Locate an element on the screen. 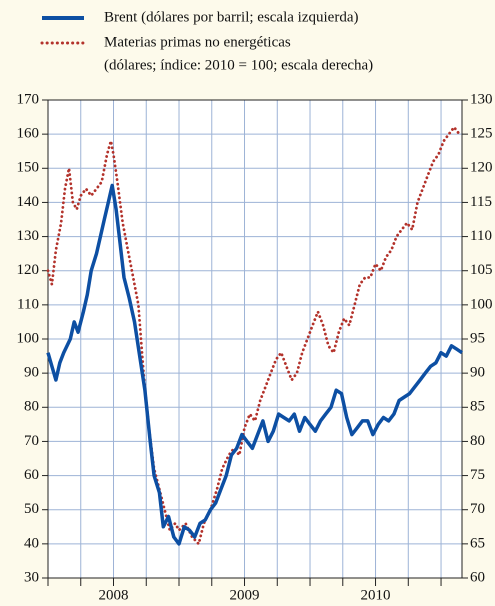  y2-tick-label: 70 is located at coordinates (477, 509).